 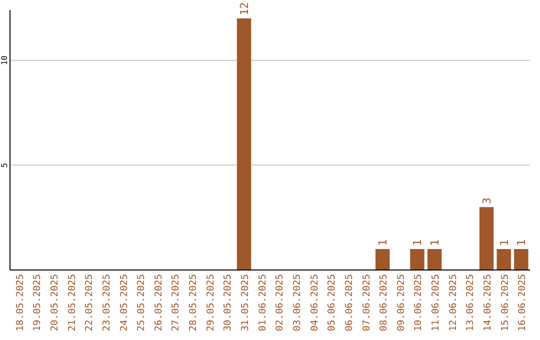 I want to click on x-tick-label: 08.06.2025, so click(x=384, y=303).